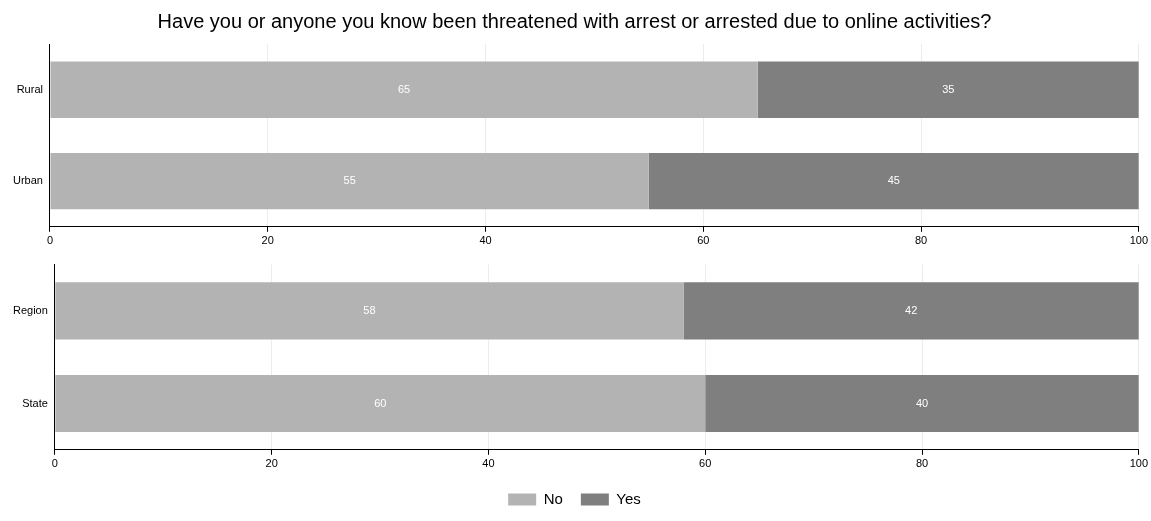 Image resolution: width=1151 pixels, height=521 pixels. Describe the element at coordinates (628, 498) in the screenshot. I see `legend-label: Yes` at that location.